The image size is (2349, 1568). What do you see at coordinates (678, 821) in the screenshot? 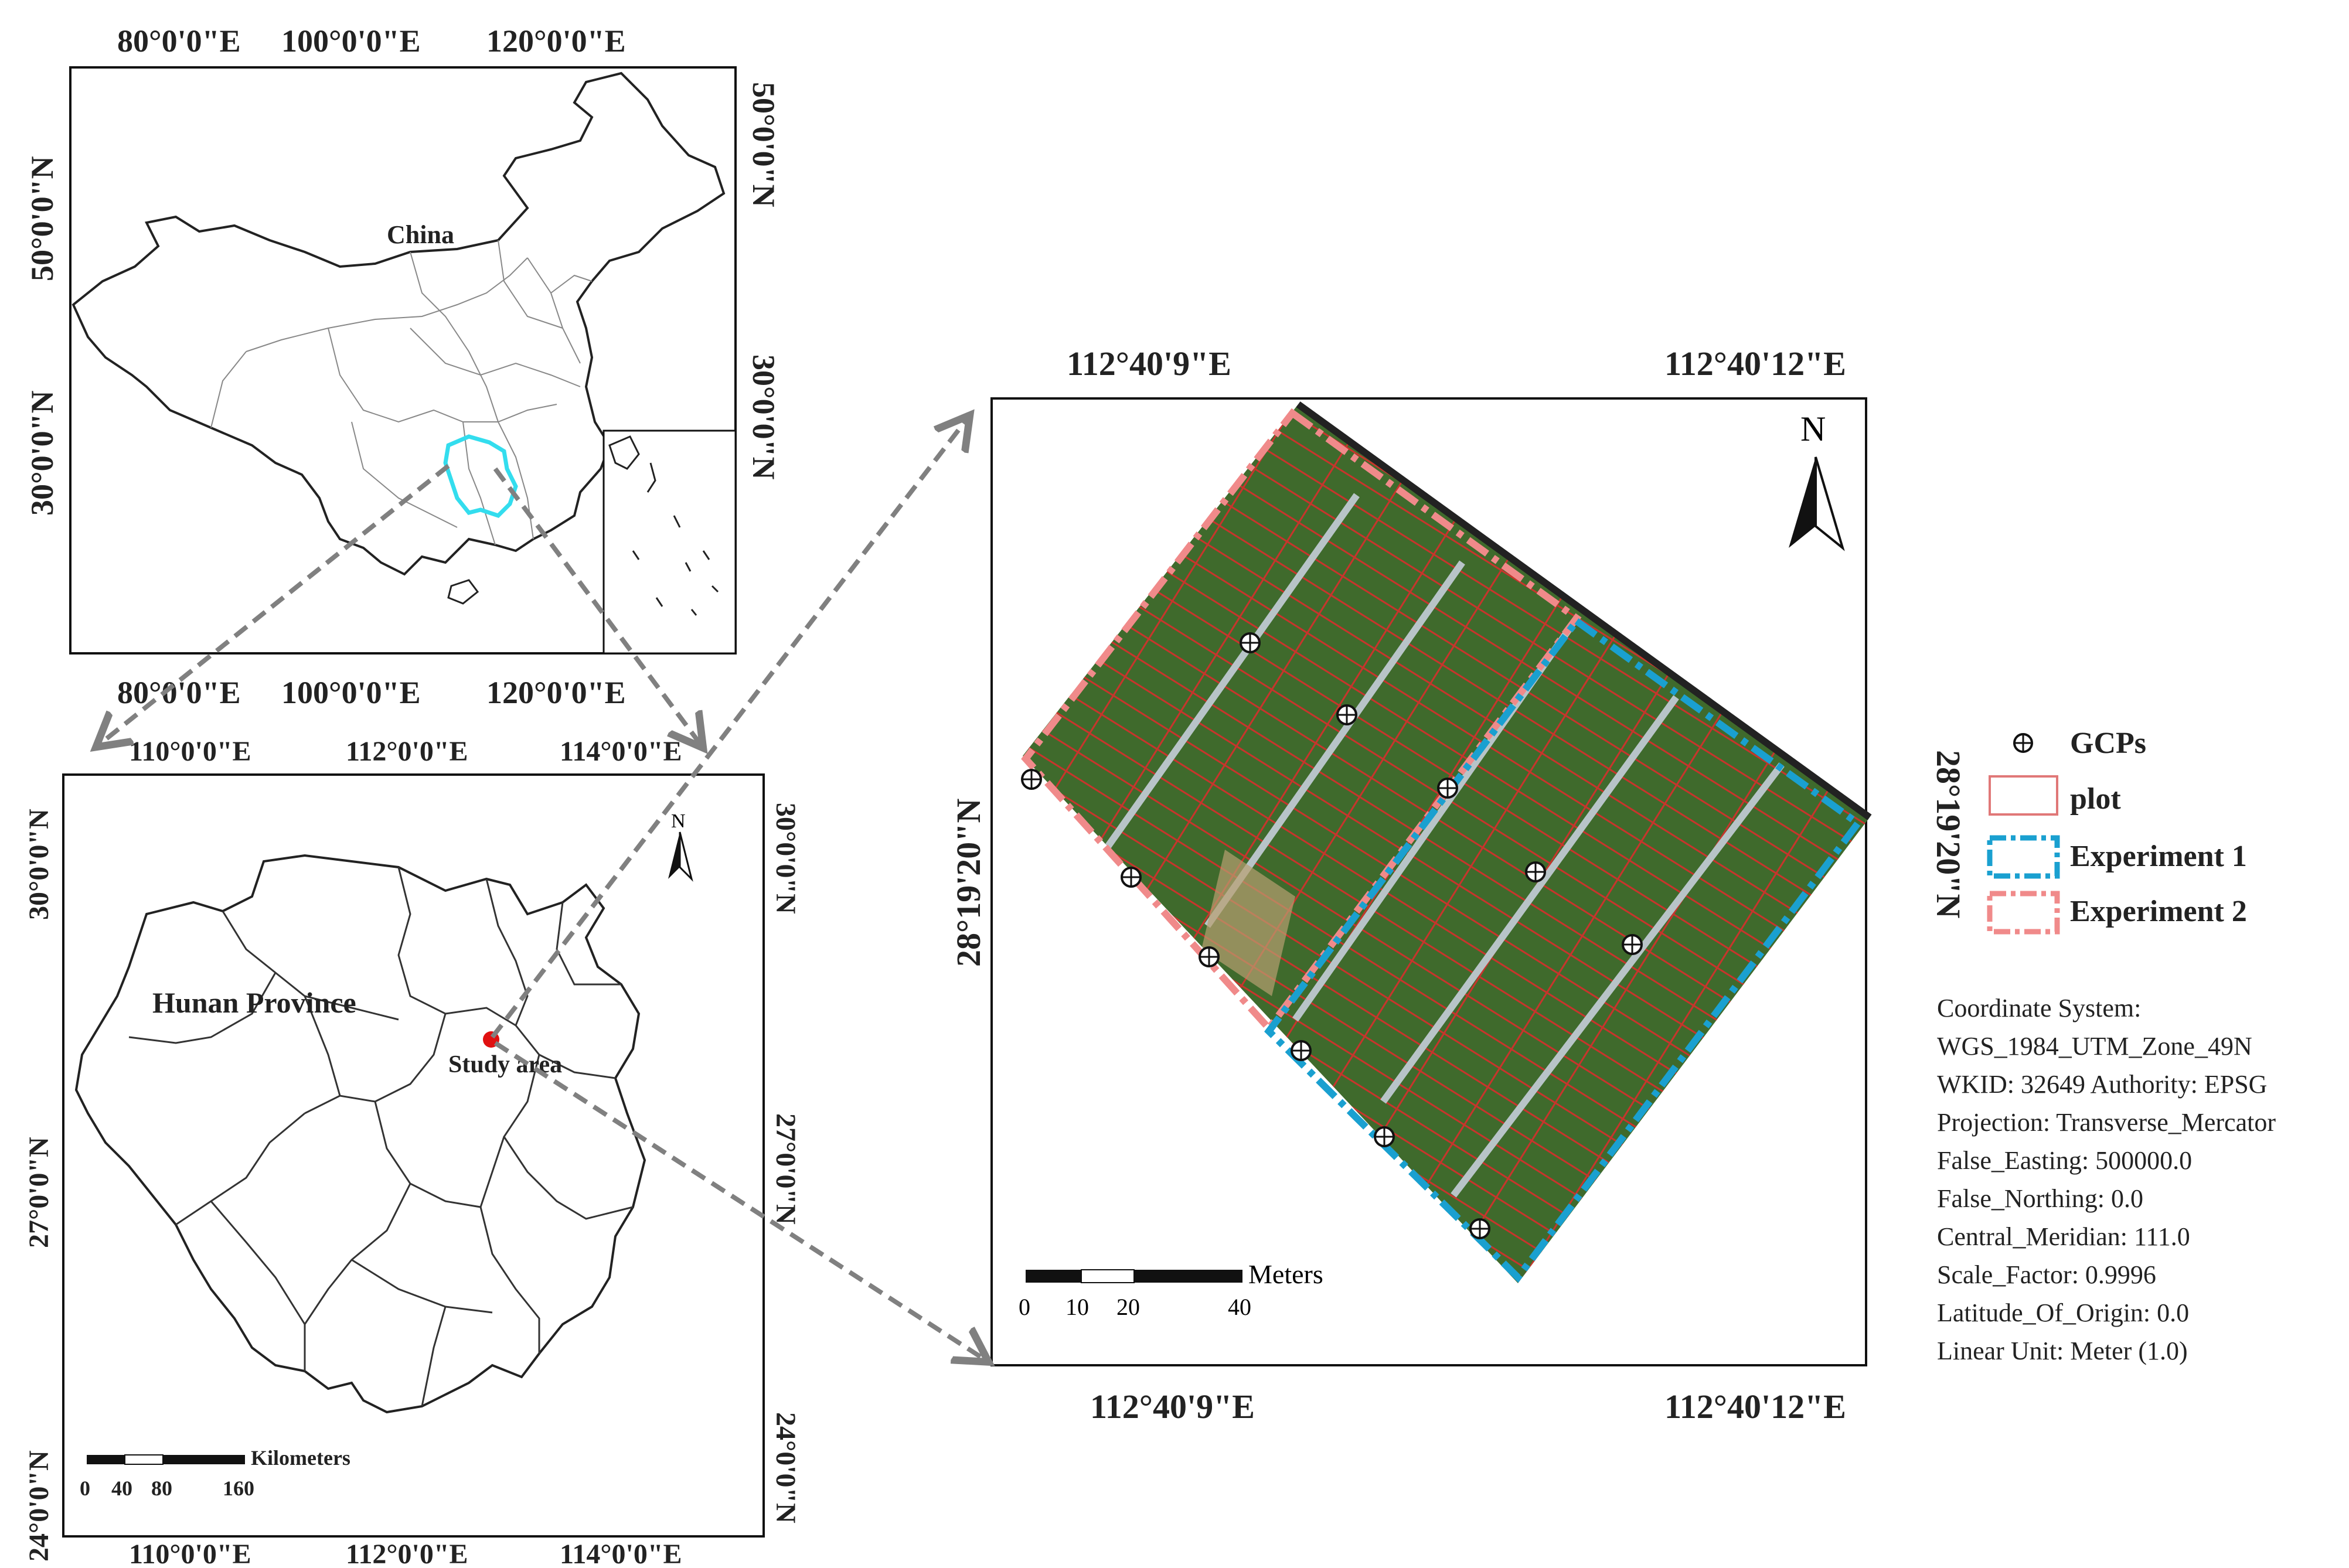
I see `hunan-north-label: N` at bounding box center [678, 821].